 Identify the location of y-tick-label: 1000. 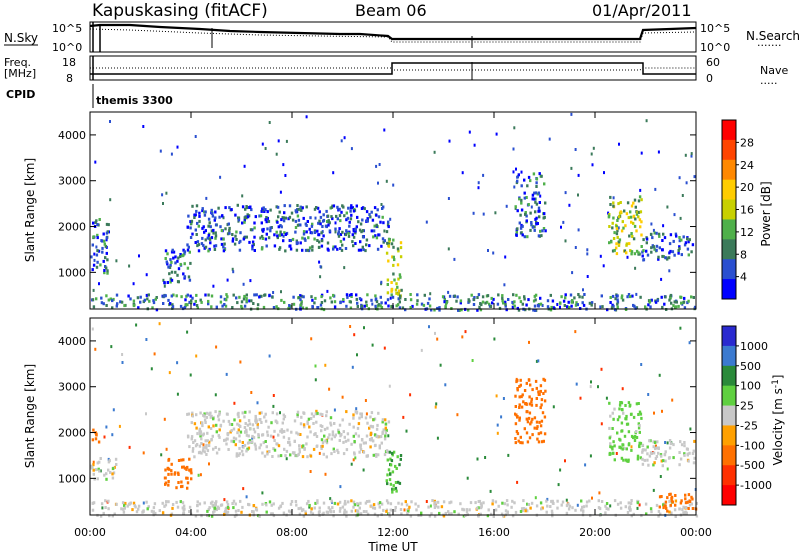
(72, 272).